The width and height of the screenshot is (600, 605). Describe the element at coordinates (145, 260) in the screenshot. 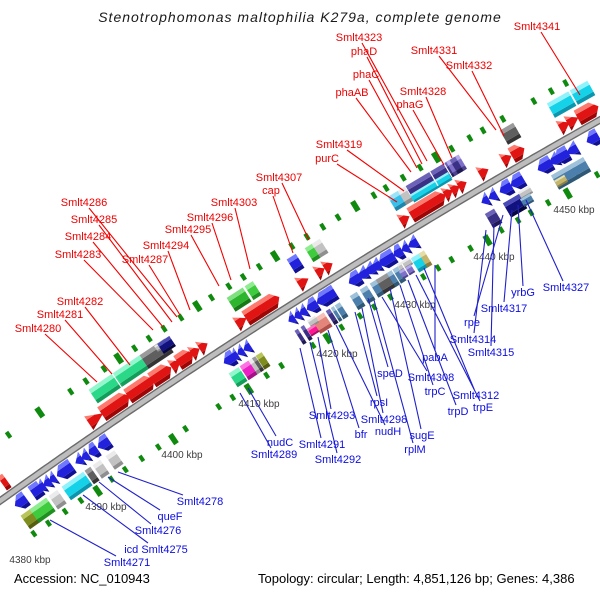

I see `svg-text: Smlt4287` at that location.